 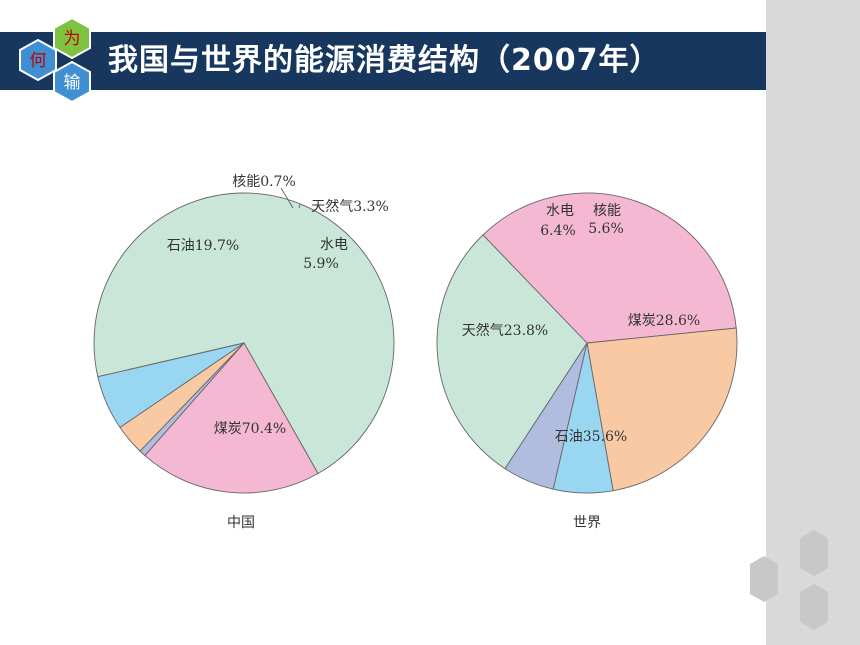 What do you see at coordinates (789, 580) in the screenshot?
I see `decorative-hexagons` at bounding box center [789, 580].